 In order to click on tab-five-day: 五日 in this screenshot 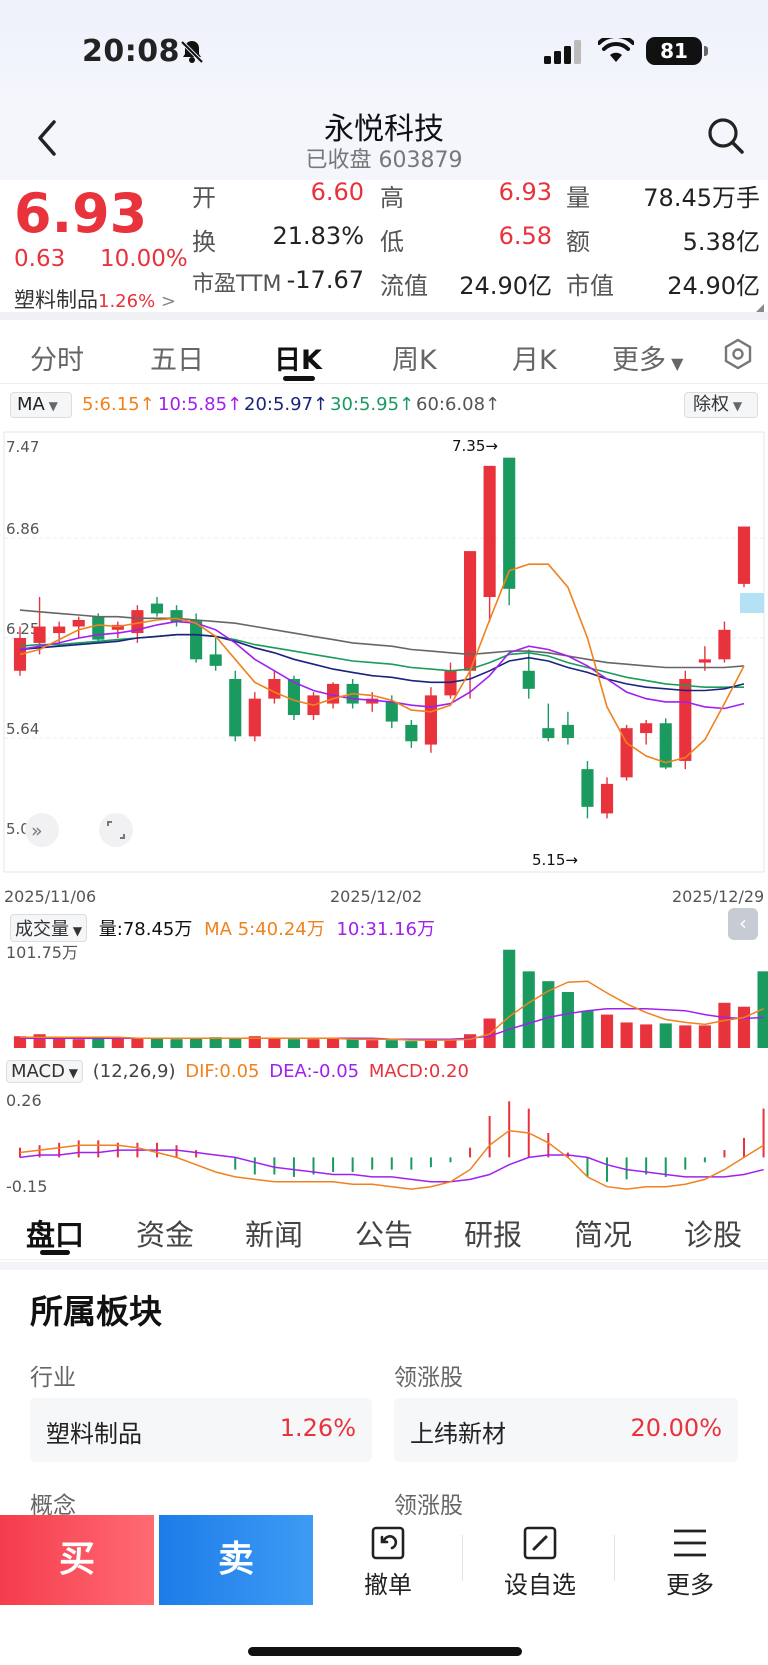, I will do `click(177, 360)`.